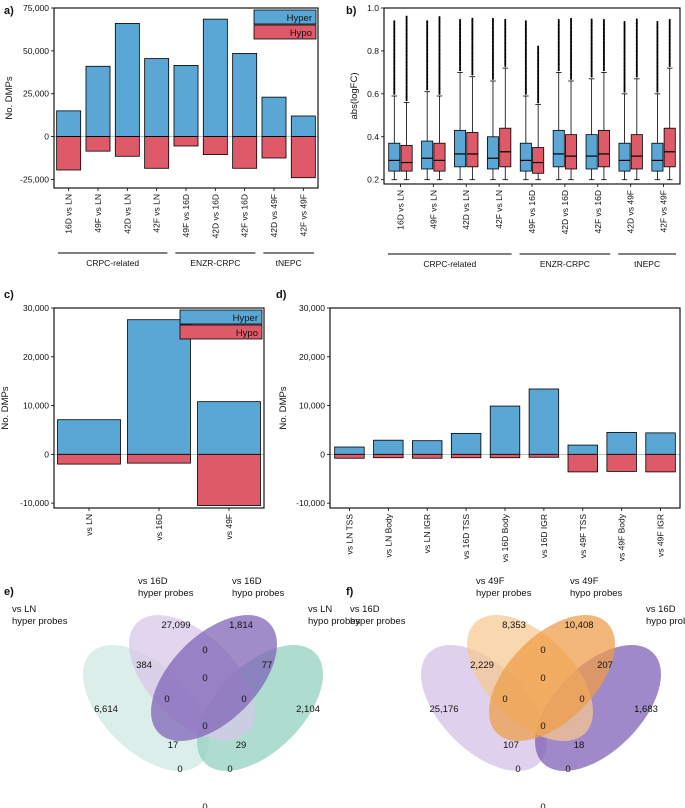 This screenshot has width=685, height=808. I want to click on x-tick-label: 42D vs LN, so click(466, 210).